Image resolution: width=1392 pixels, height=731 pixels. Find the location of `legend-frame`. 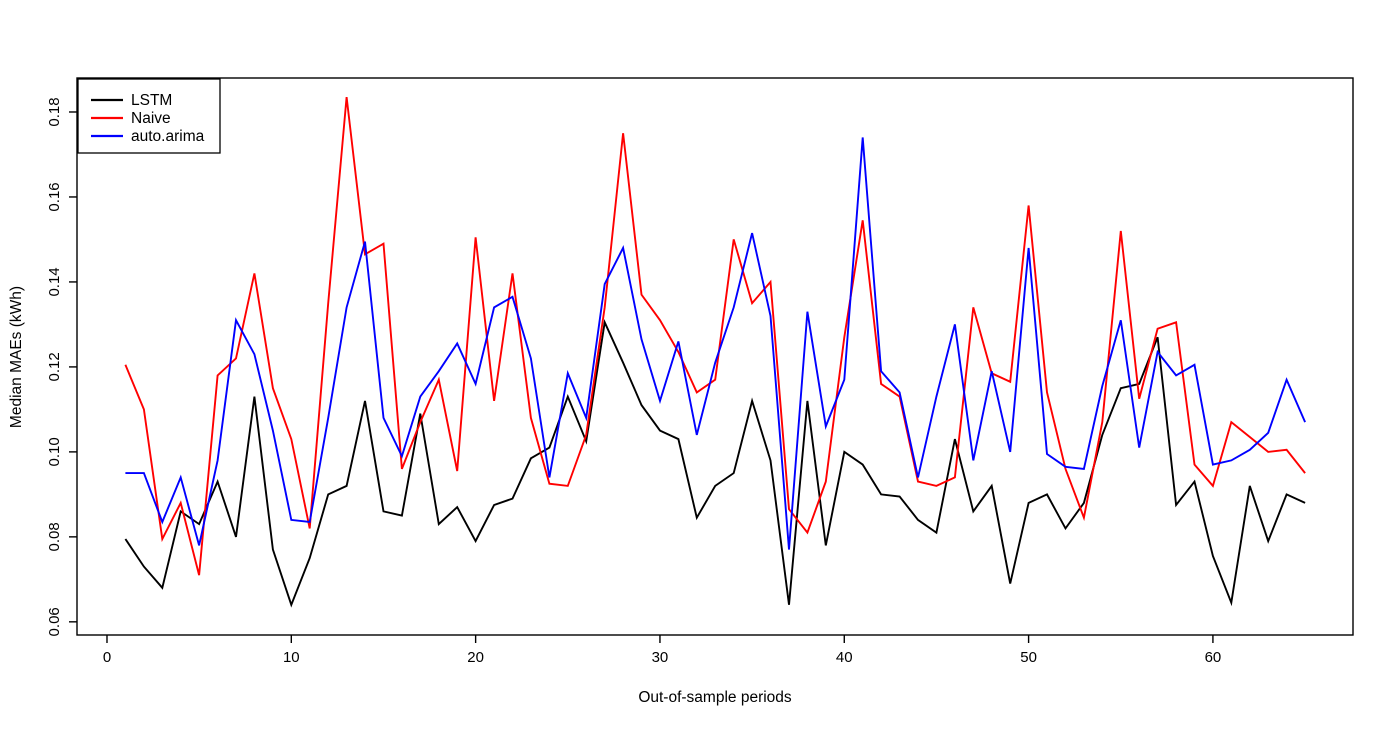

legend-frame is located at coordinates (149, 116).